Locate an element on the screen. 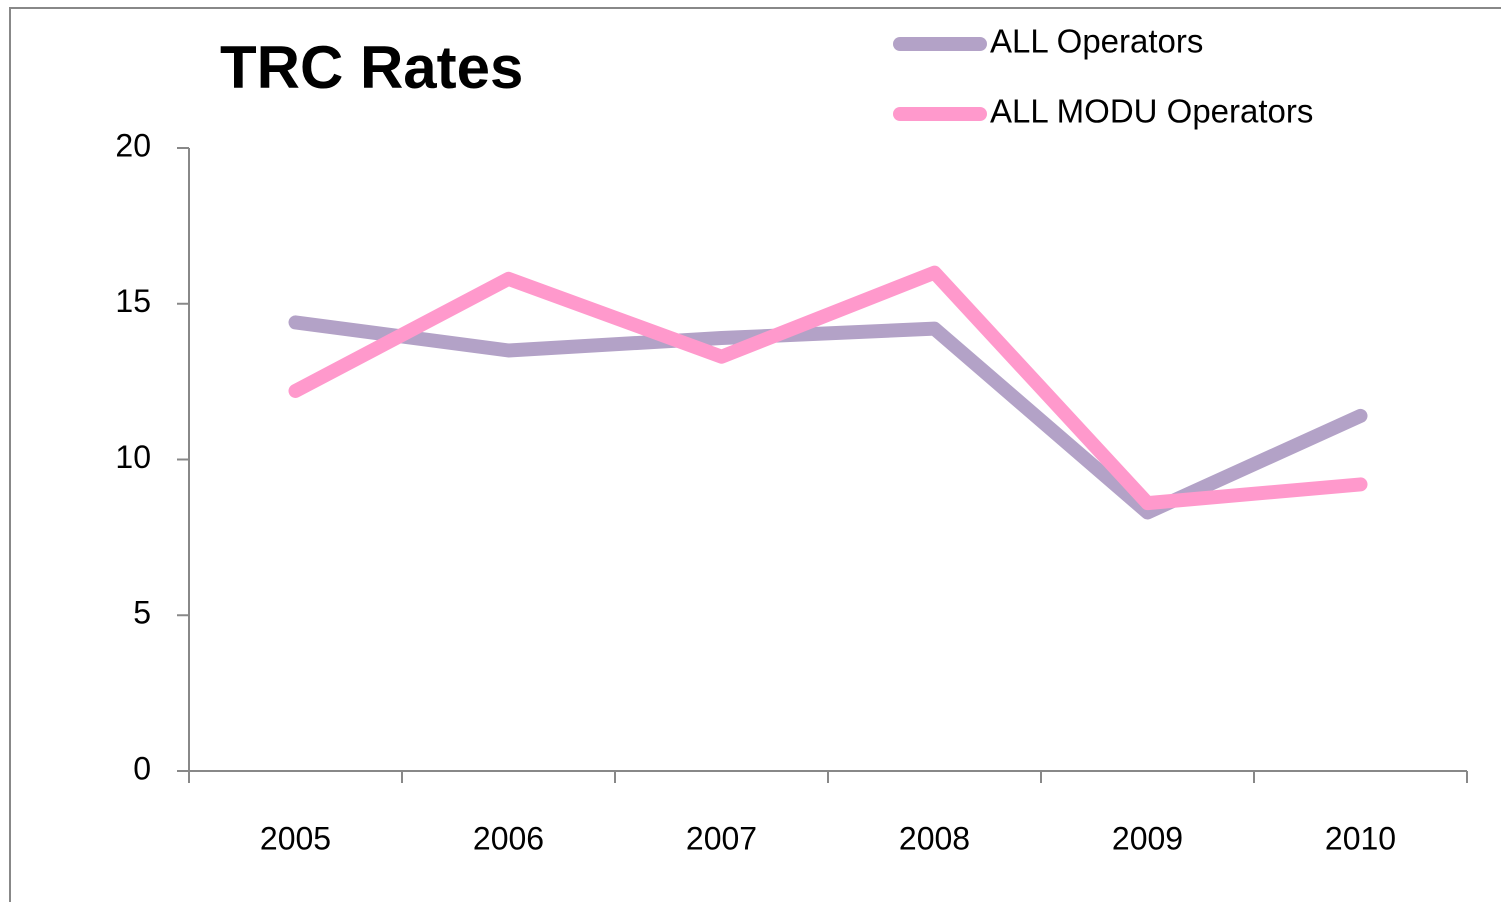 The width and height of the screenshot is (1501, 902). y-tick-label: 20 is located at coordinates (133, 145).